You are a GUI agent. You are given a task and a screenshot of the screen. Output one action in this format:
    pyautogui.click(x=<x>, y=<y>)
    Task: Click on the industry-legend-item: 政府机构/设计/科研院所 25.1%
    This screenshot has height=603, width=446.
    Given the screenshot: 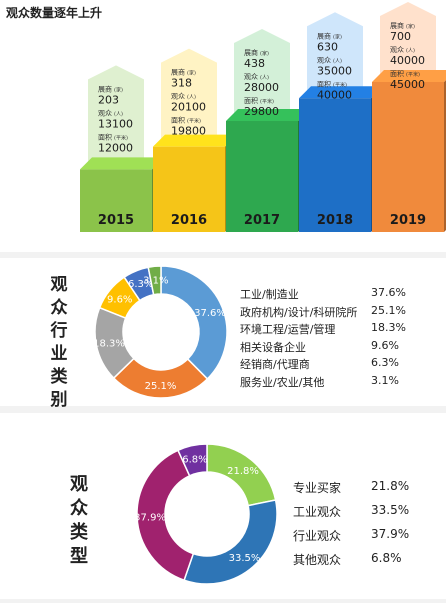 What is the action you would take?
    pyautogui.click(x=323, y=312)
    